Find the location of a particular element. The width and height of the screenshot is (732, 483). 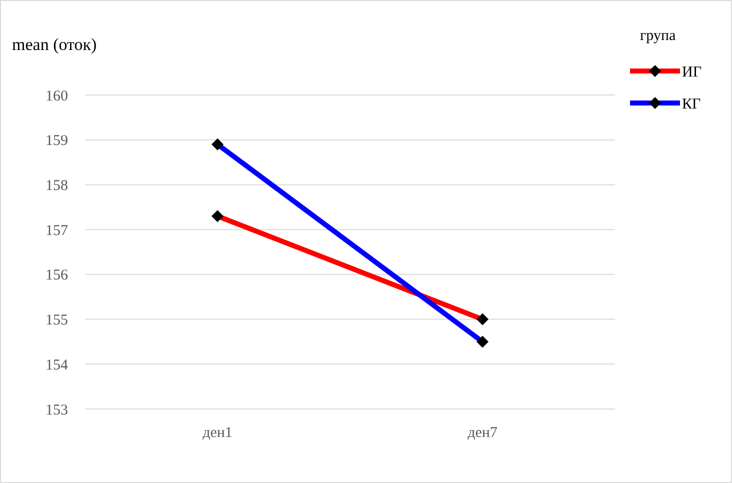

legend-label: КГ is located at coordinates (692, 104).